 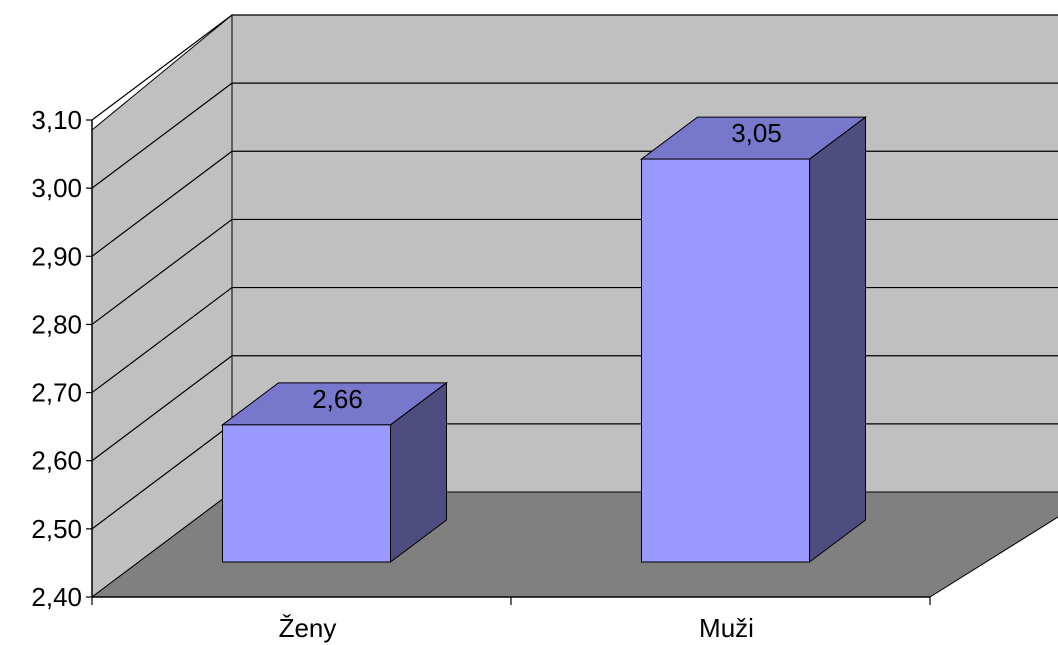 What do you see at coordinates (56, 324) in the screenshot?
I see `y-tick-label: 2,80` at bounding box center [56, 324].